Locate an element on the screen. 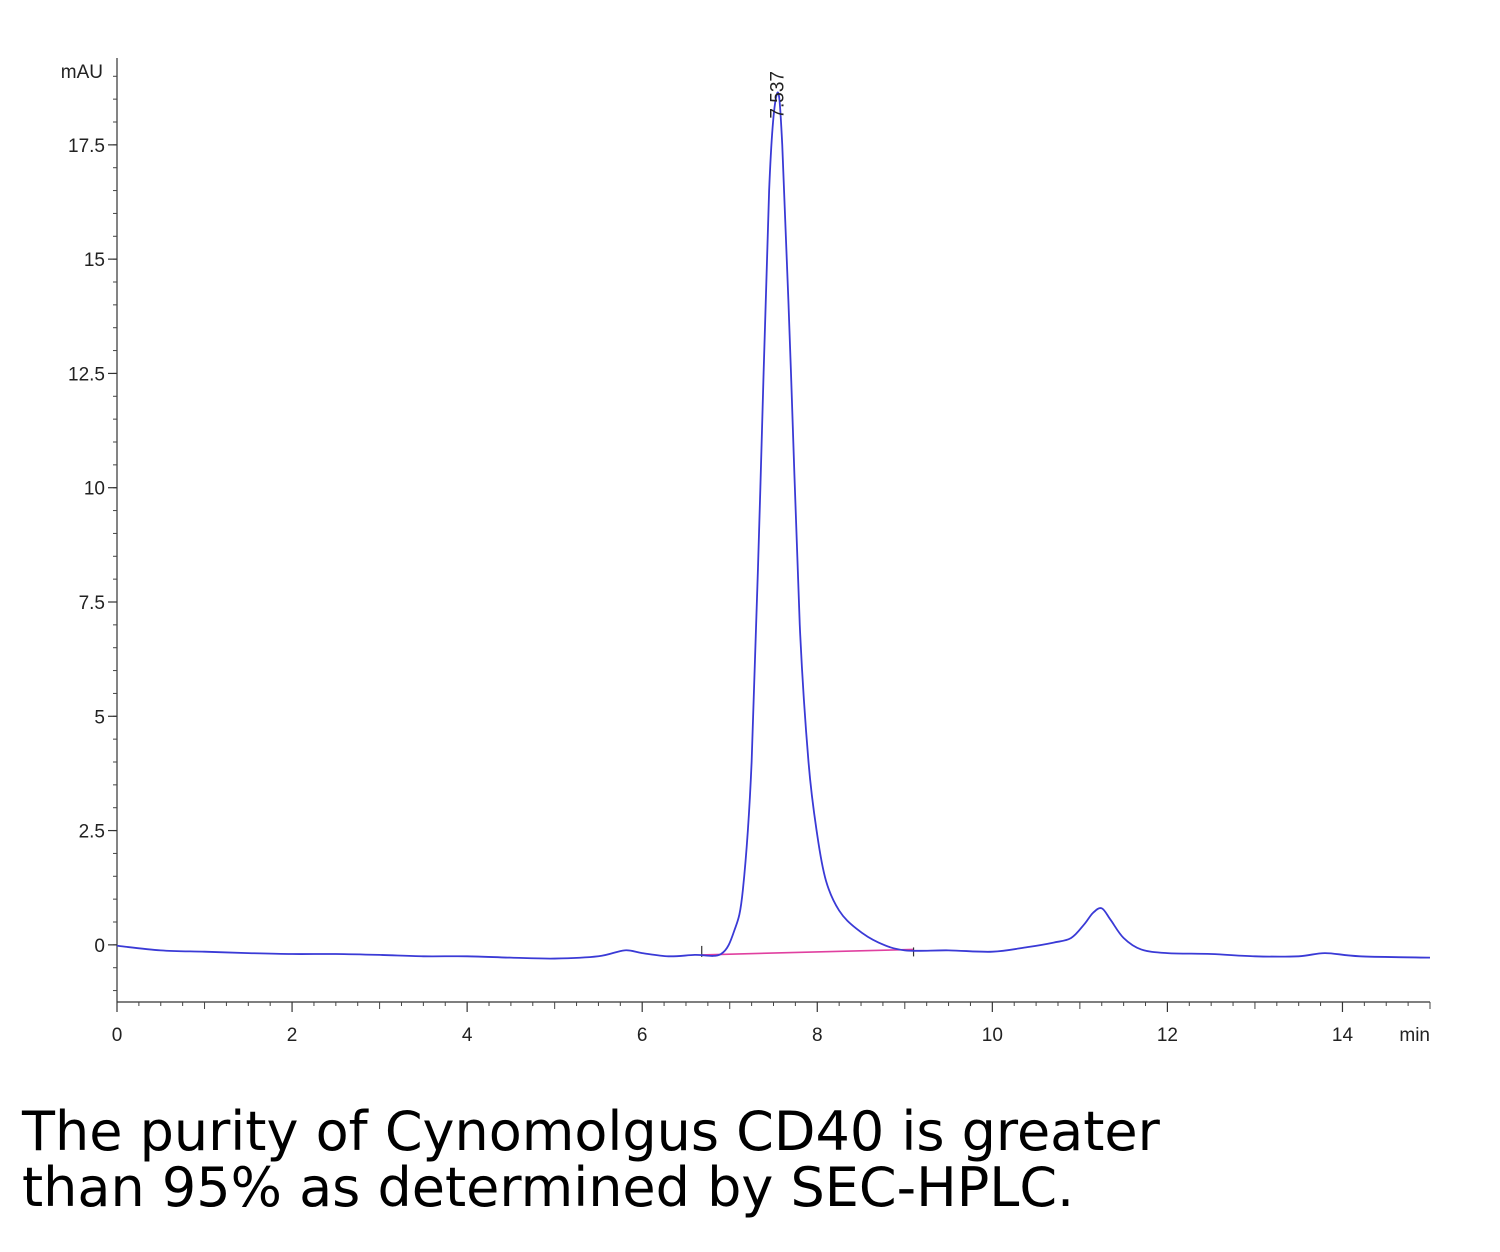 This screenshot has width=1500, height=1252. y-unit-label: mAU is located at coordinates (82, 72).